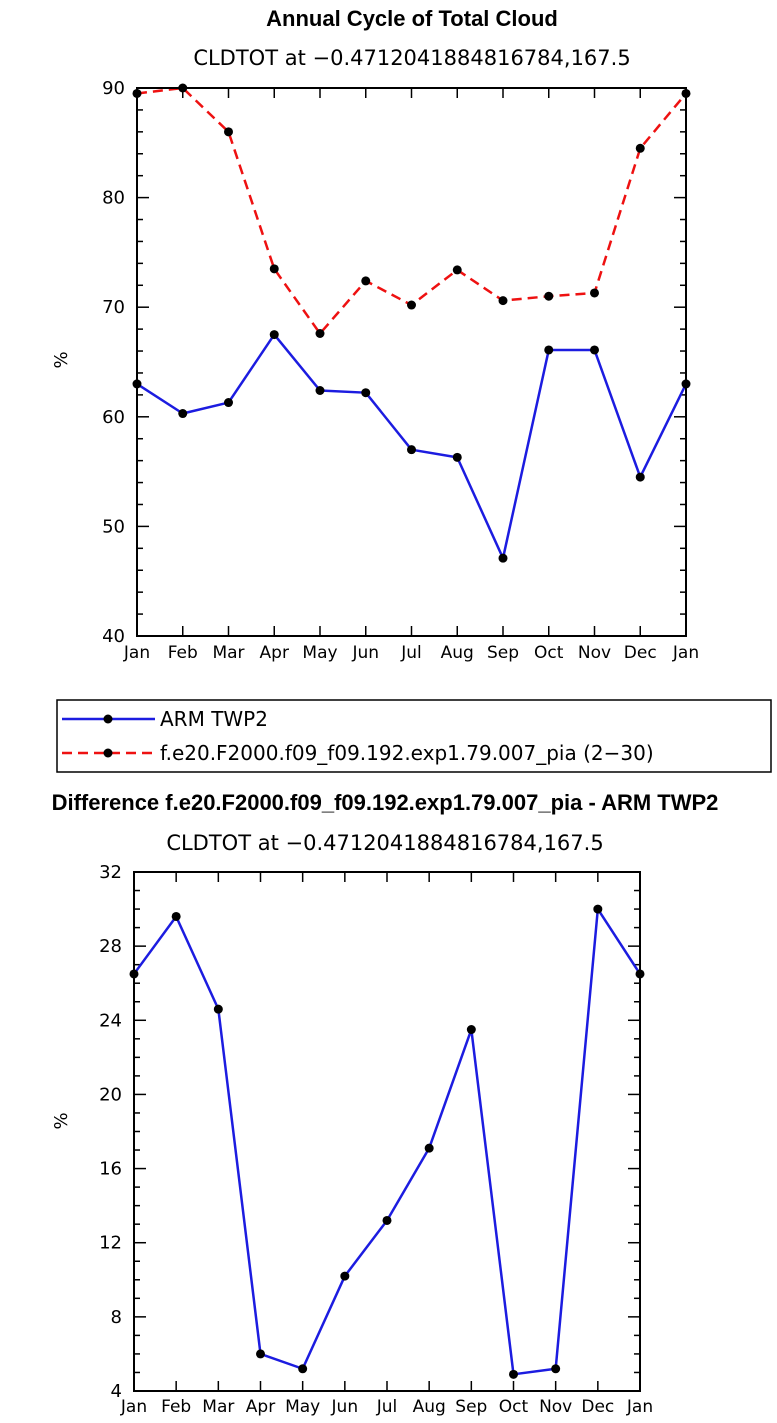 This screenshot has width=777, height=1423. Describe the element at coordinates (113, 636) in the screenshot. I see `y-tick-label: 40` at that location.